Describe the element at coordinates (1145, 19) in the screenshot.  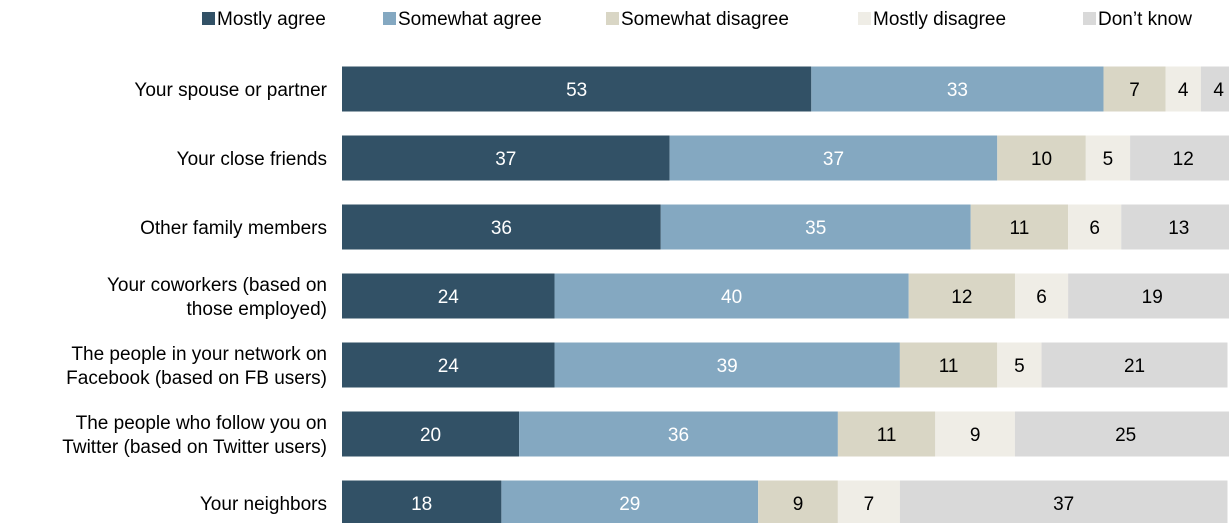
I see `legend-label-don-t-know: Don’t know` at that location.